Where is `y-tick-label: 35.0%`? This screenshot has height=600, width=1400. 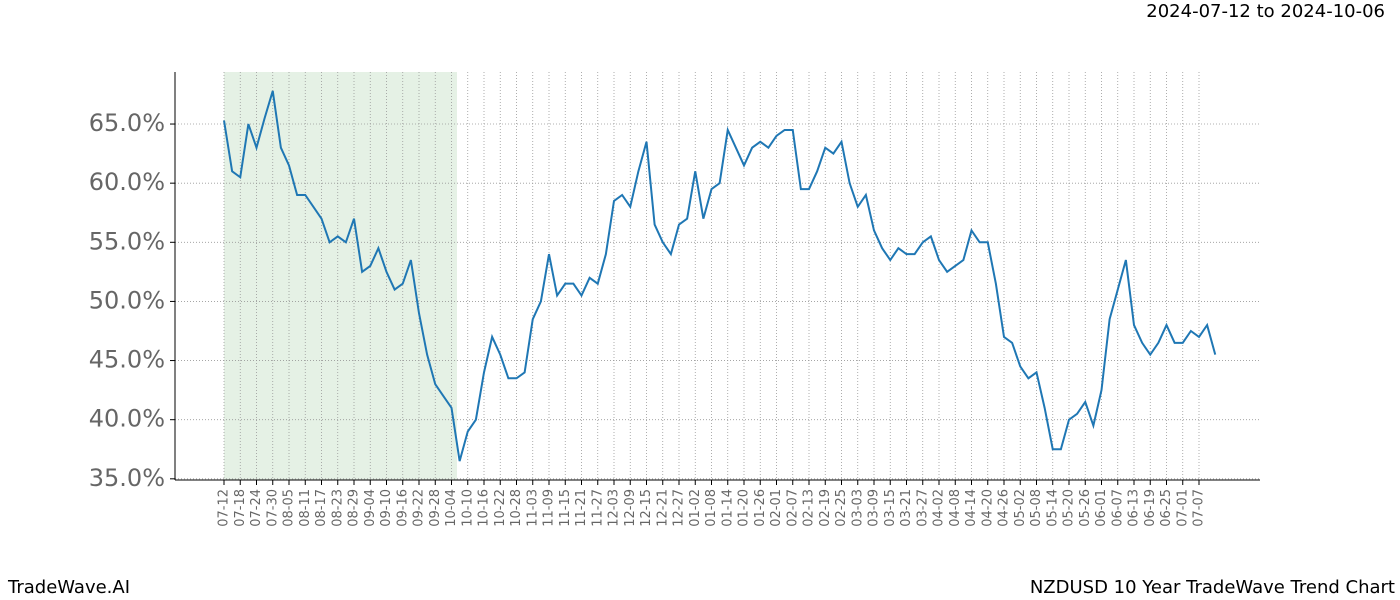
y-tick-label: 35.0% is located at coordinates (127, 478).